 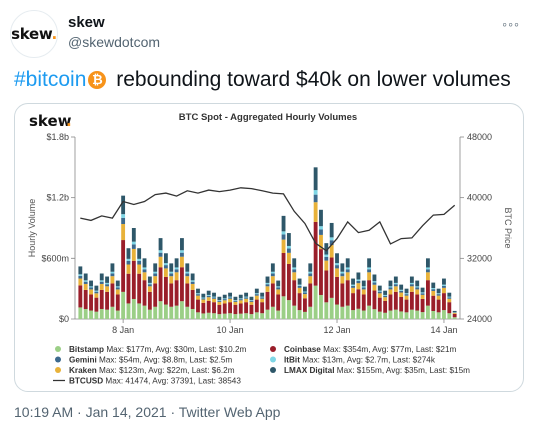 What do you see at coordinates (50, 79) in the screenshot?
I see `hashtag-link: #bitcoin` at bounding box center [50, 79].